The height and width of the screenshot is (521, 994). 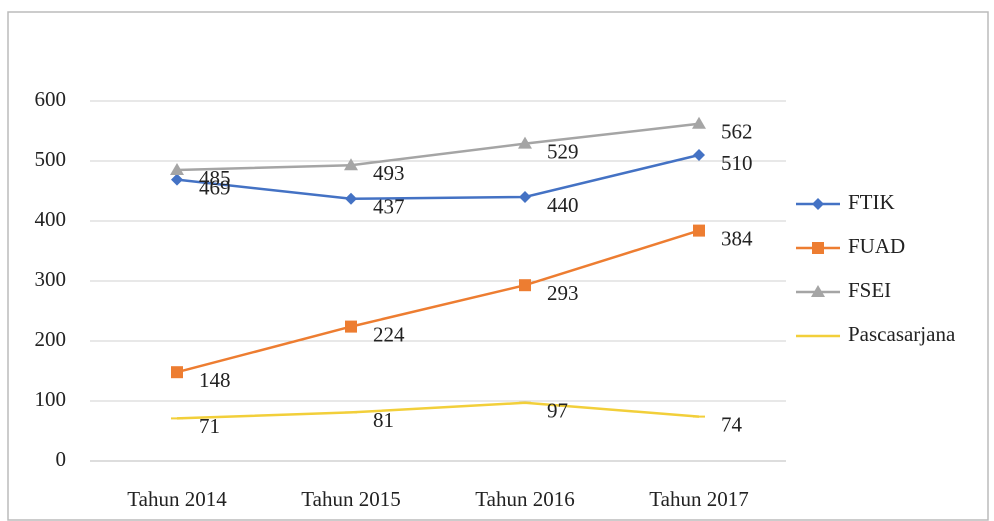 What do you see at coordinates (869, 290) in the screenshot?
I see `legend-label: FSEI` at bounding box center [869, 290].